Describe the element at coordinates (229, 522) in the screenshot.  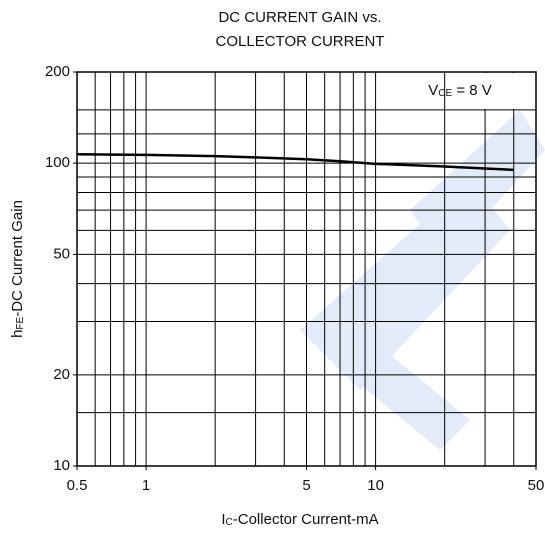
I see `x-label-sub: C` at that location.